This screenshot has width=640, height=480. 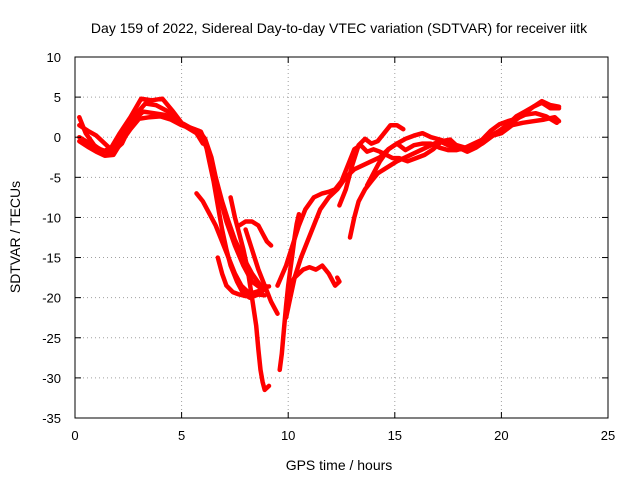 What do you see at coordinates (608, 435) in the screenshot?
I see `x-tick-label: 25` at bounding box center [608, 435].